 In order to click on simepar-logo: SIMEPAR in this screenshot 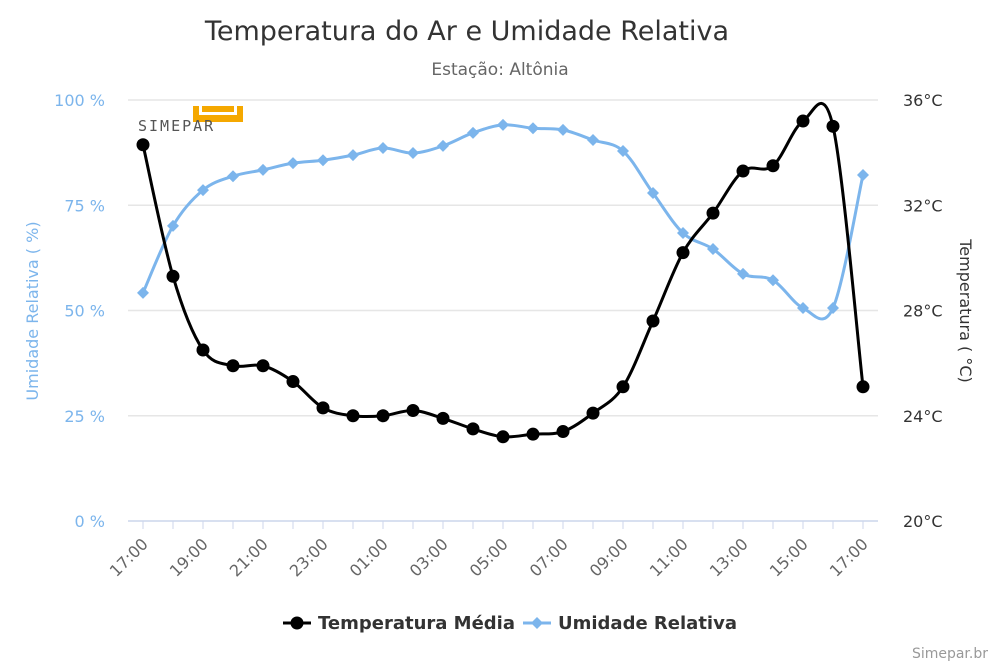, I will do `click(190, 120)`.